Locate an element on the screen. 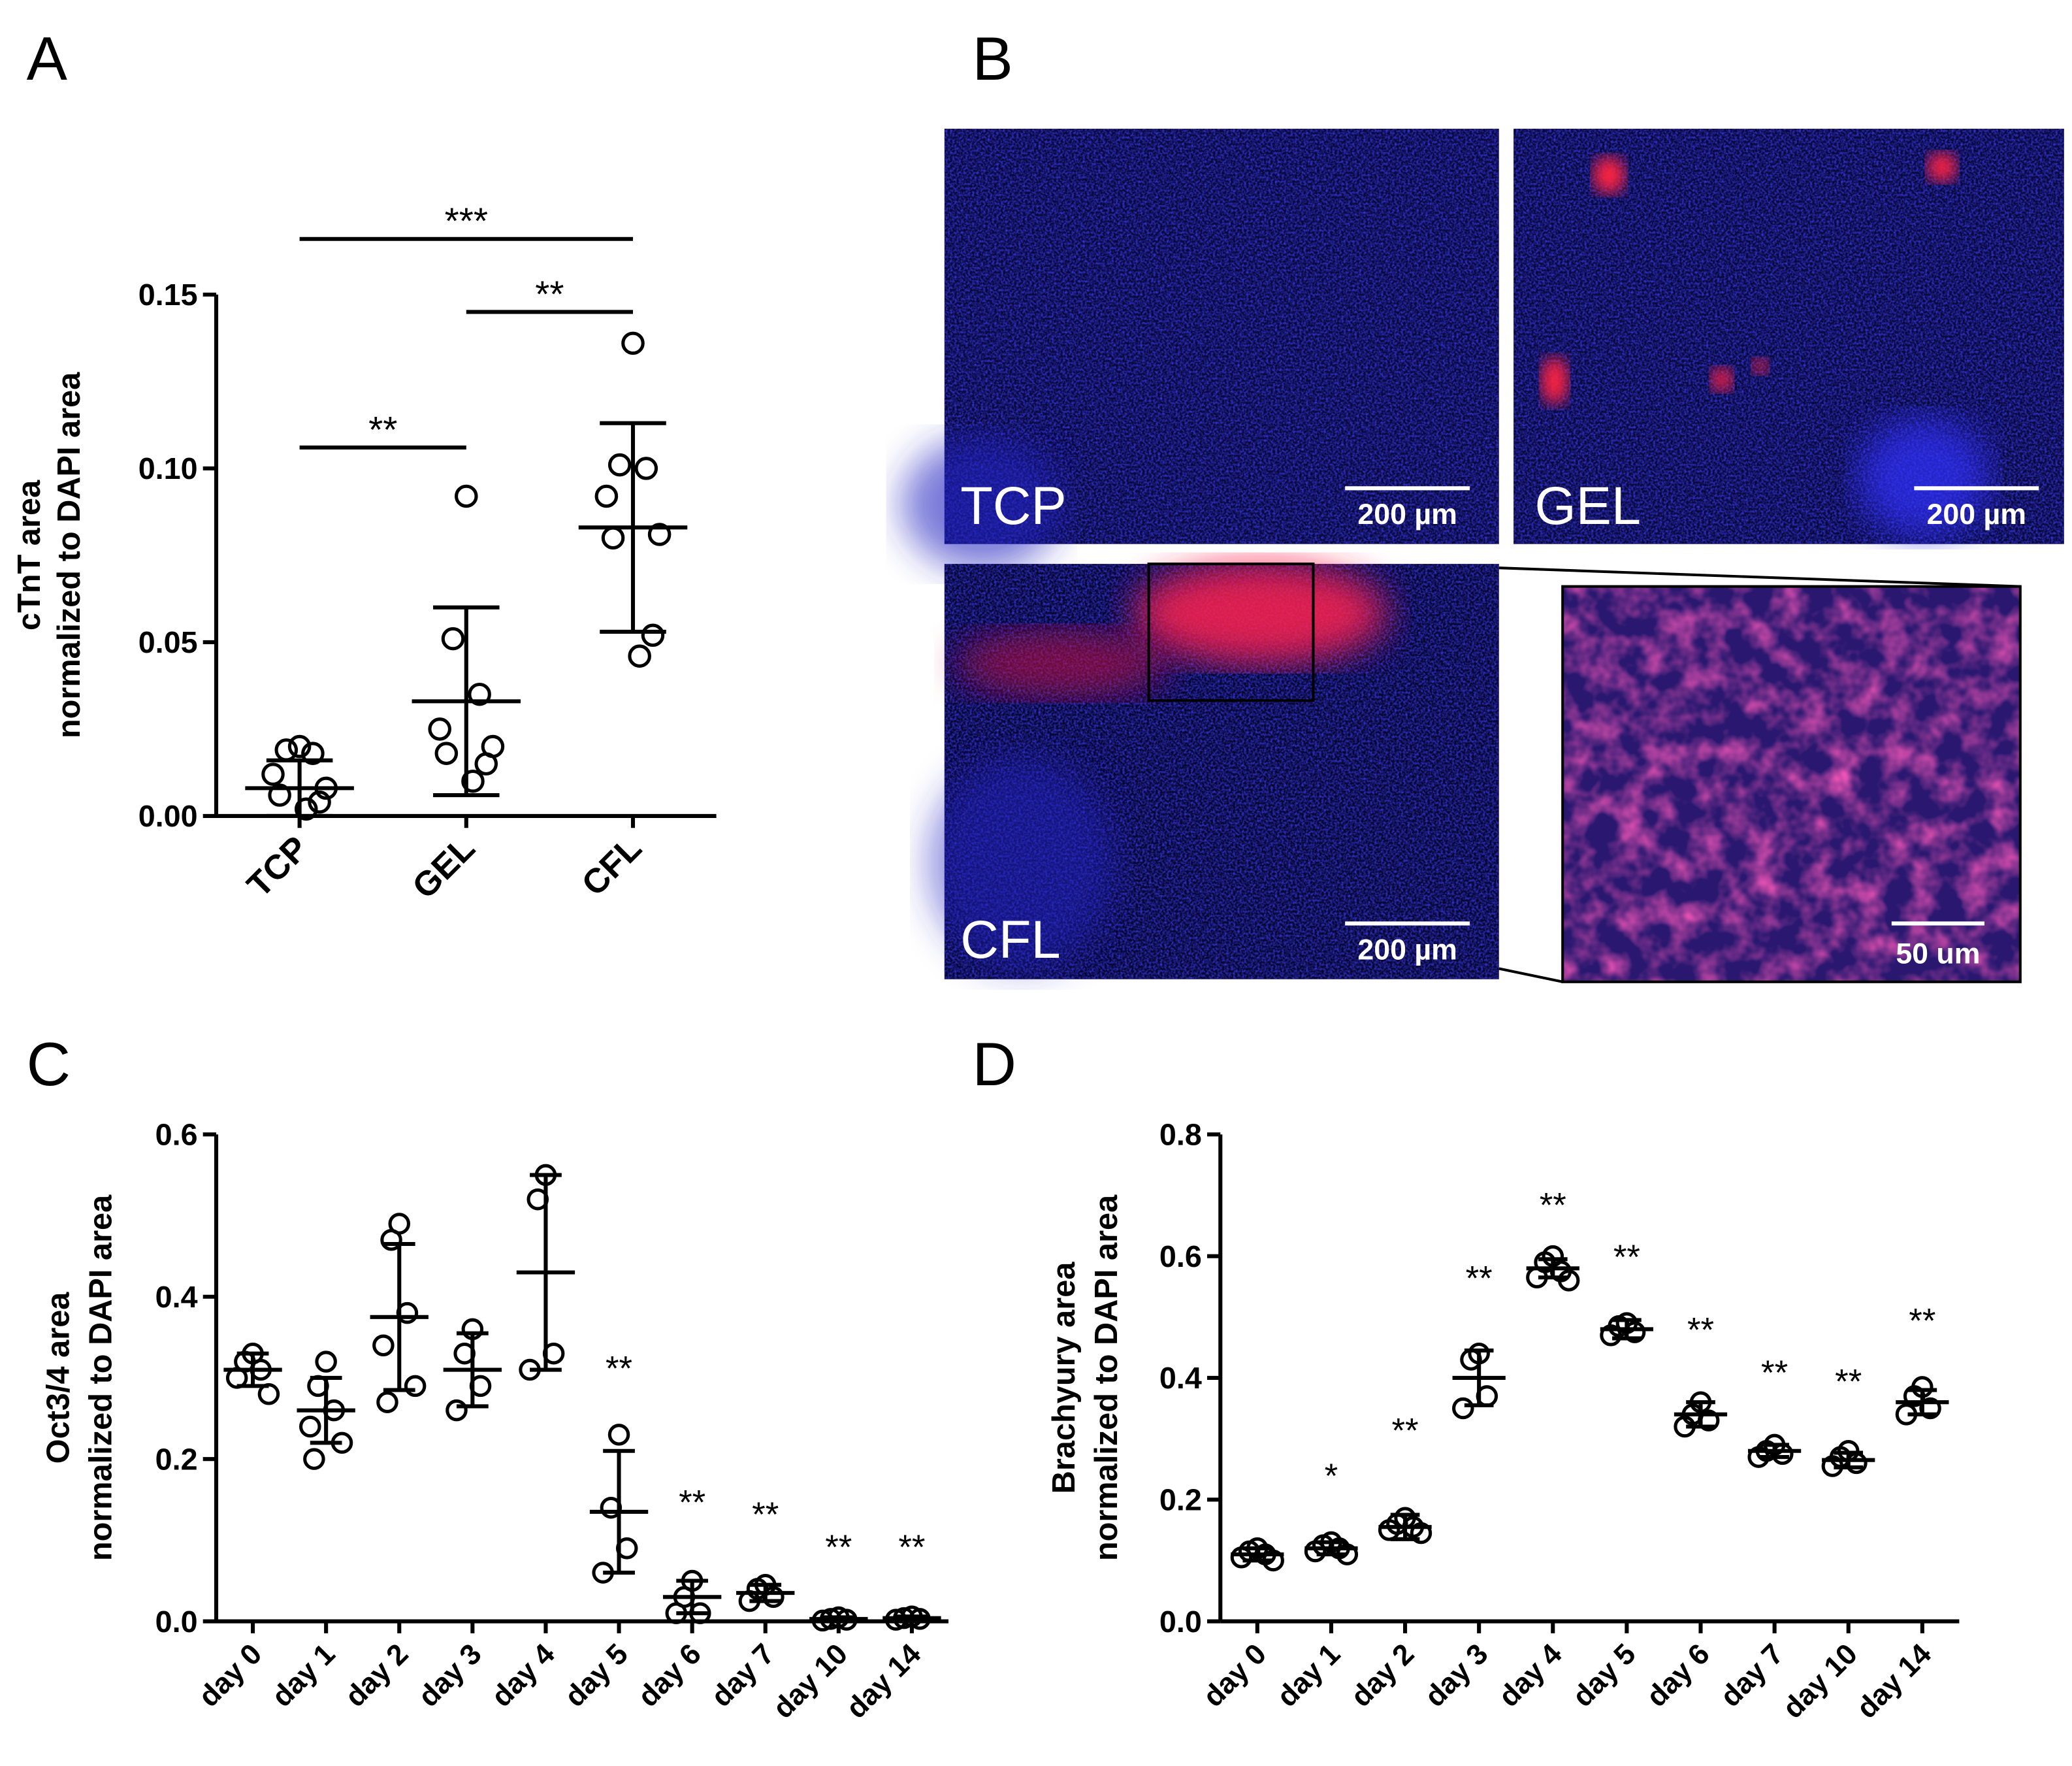  micrograph-gel: GEL 200 µm is located at coordinates (1789, 336).